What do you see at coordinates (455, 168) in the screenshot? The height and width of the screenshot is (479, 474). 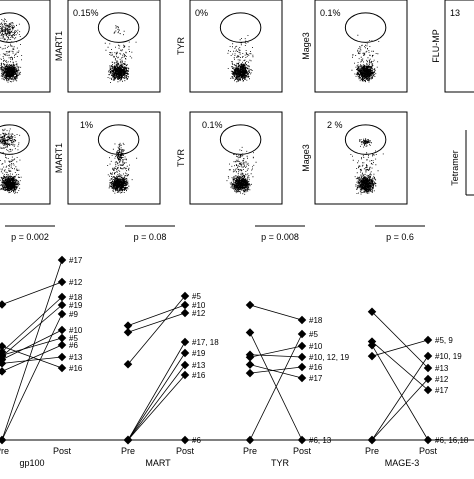 I see `tetramer-label: Tetramer` at bounding box center [455, 168].